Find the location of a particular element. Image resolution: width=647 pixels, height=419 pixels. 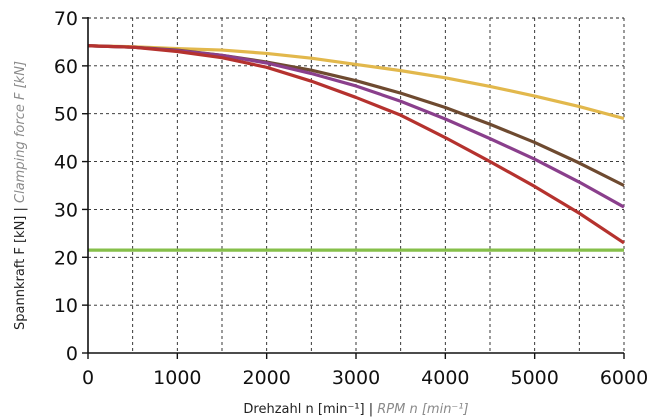

x-axis-label: Drehzahl n [min⁻¹] | RPM n [min⁻¹] is located at coordinates (355, 409).